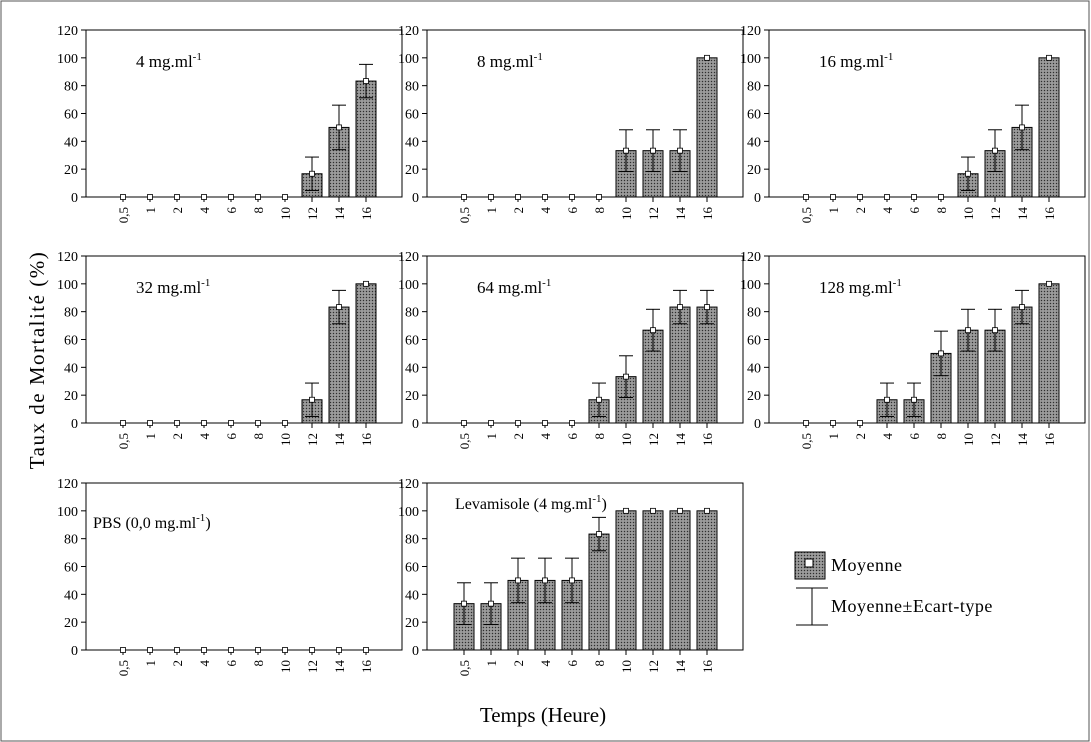 The width and height of the screenshot is (1091, 742). I want to click on x-tick-label: 12, so click(995, 439).